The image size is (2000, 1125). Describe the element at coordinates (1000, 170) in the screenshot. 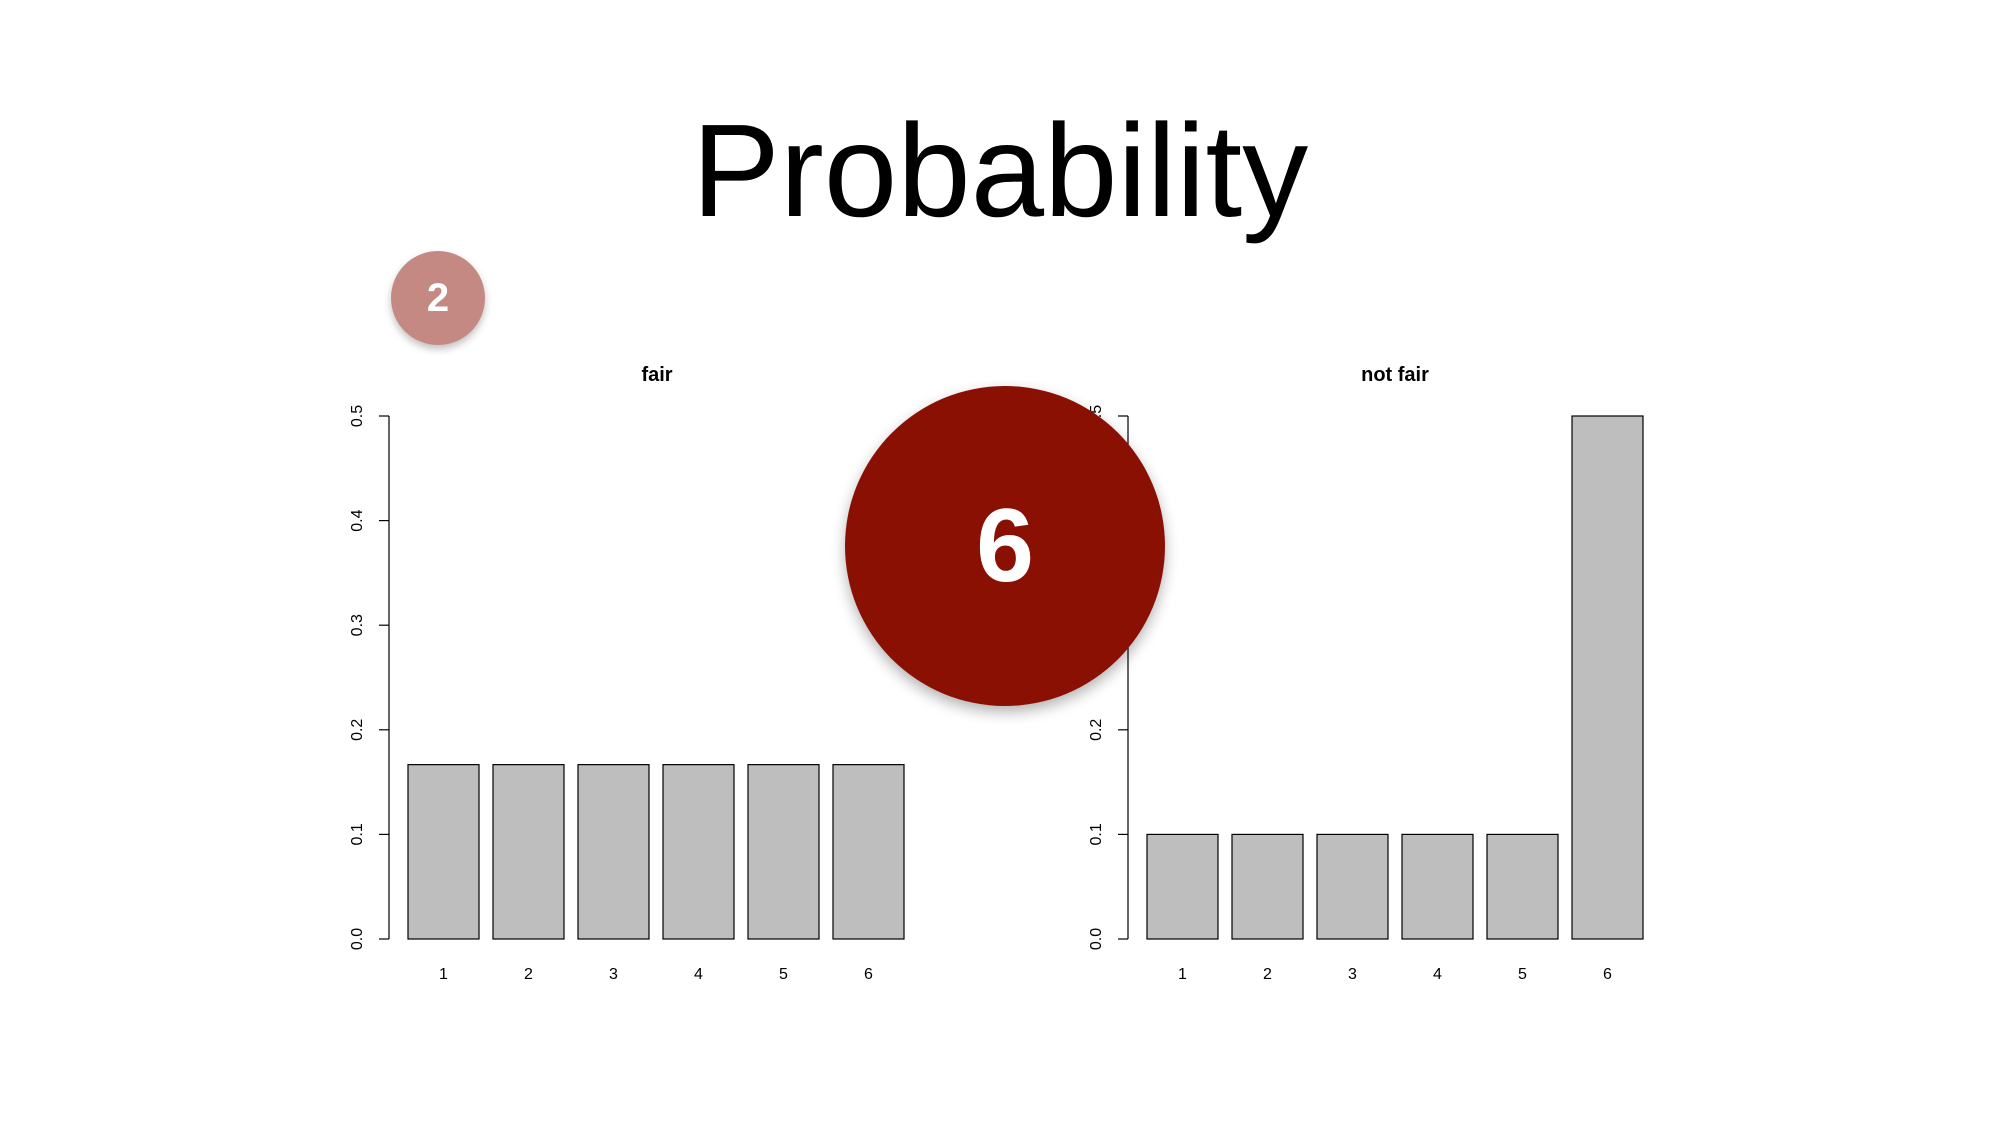

I see `page-title: Probability` at that location.